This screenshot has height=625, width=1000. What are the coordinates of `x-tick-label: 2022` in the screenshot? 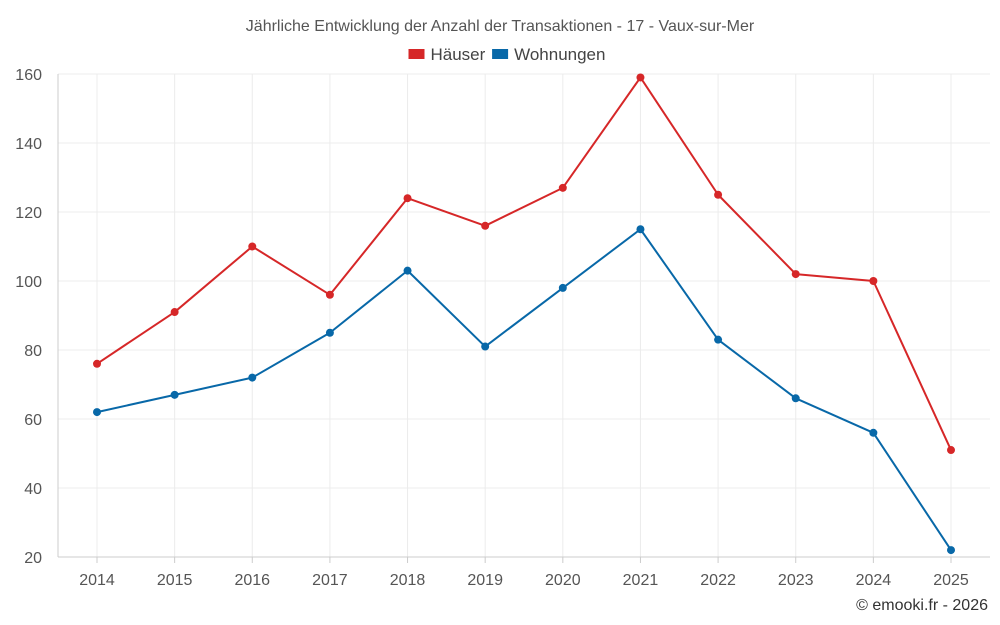 It's located at (718, 580).